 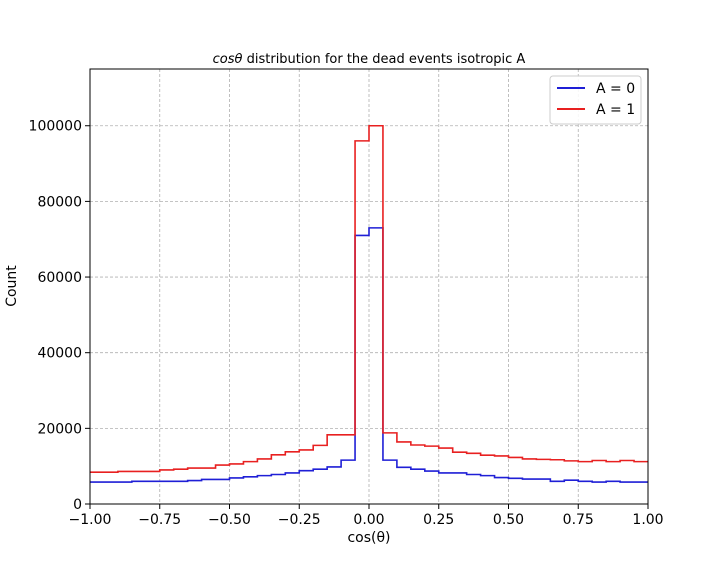 What do you see at coordinates (229, 520) in the screenshot?
I see `x-tick-label: −0.50` at bounding box center [229, 520].